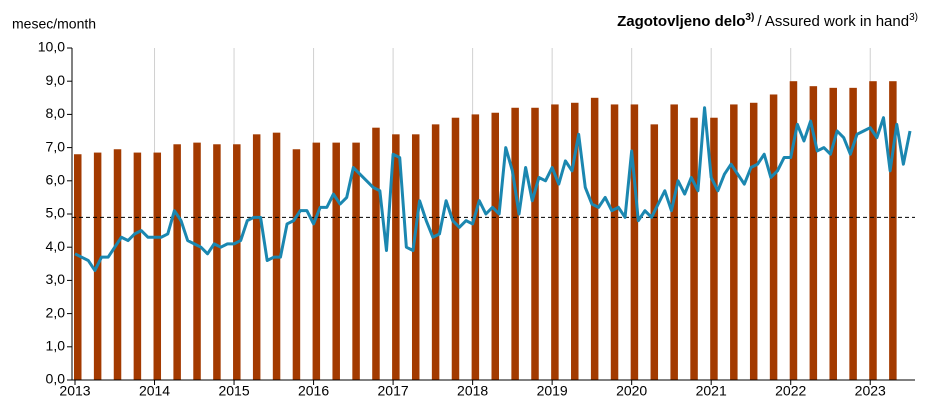 The height and width of the screenshot is (401, 928). Describe the element at coordinates (56, 213) in the screenshot. I see `y-tick-label: 5,0` at that location.